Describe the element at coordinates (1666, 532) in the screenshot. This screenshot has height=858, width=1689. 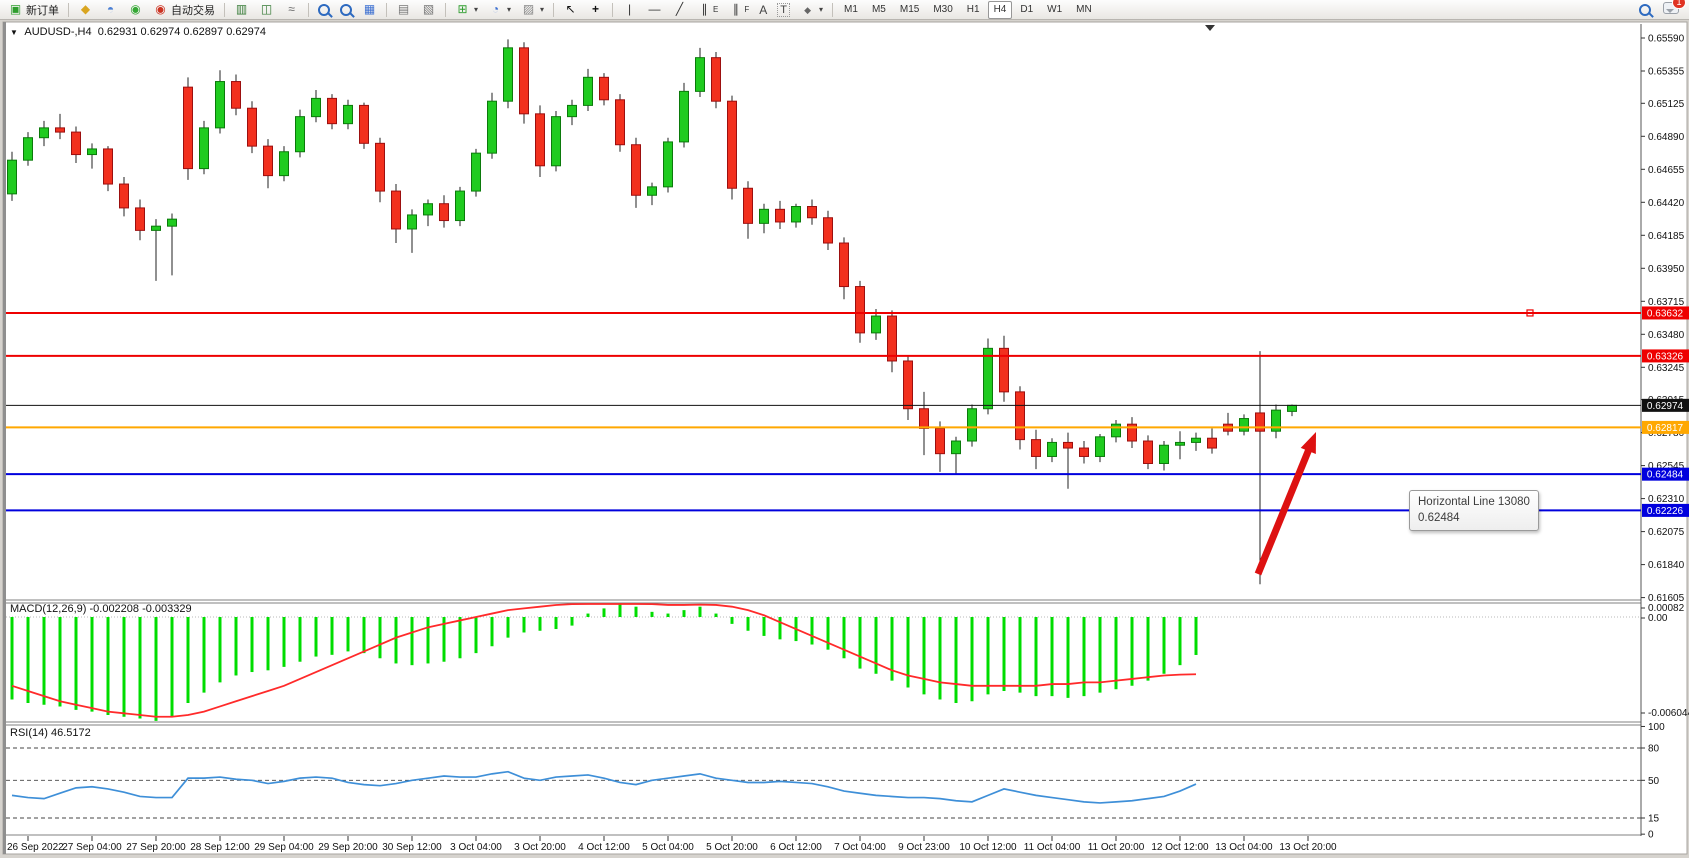
I see `svg-text: 0.62075` at that location.